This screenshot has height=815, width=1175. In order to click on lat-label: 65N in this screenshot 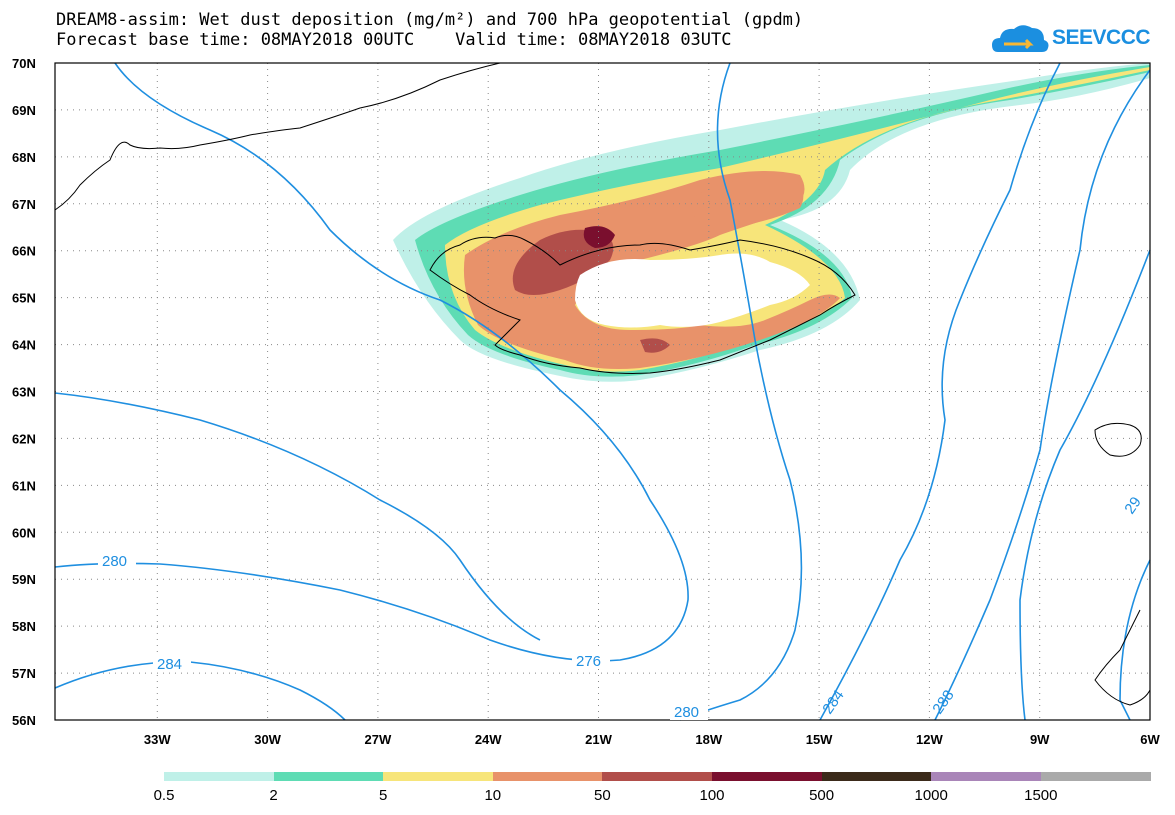, I will do `click(24, 298)`.